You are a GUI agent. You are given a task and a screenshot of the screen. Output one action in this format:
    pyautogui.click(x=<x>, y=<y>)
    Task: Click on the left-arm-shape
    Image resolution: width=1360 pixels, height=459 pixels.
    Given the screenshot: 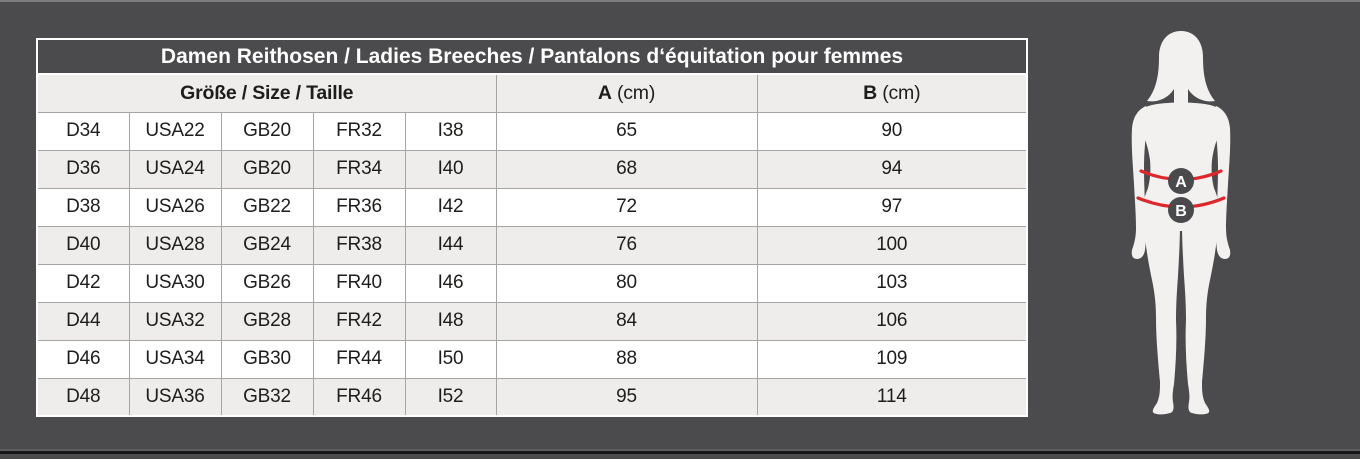 What is the action you would take?
    pyautogui.click(x=1139, y=182)
    